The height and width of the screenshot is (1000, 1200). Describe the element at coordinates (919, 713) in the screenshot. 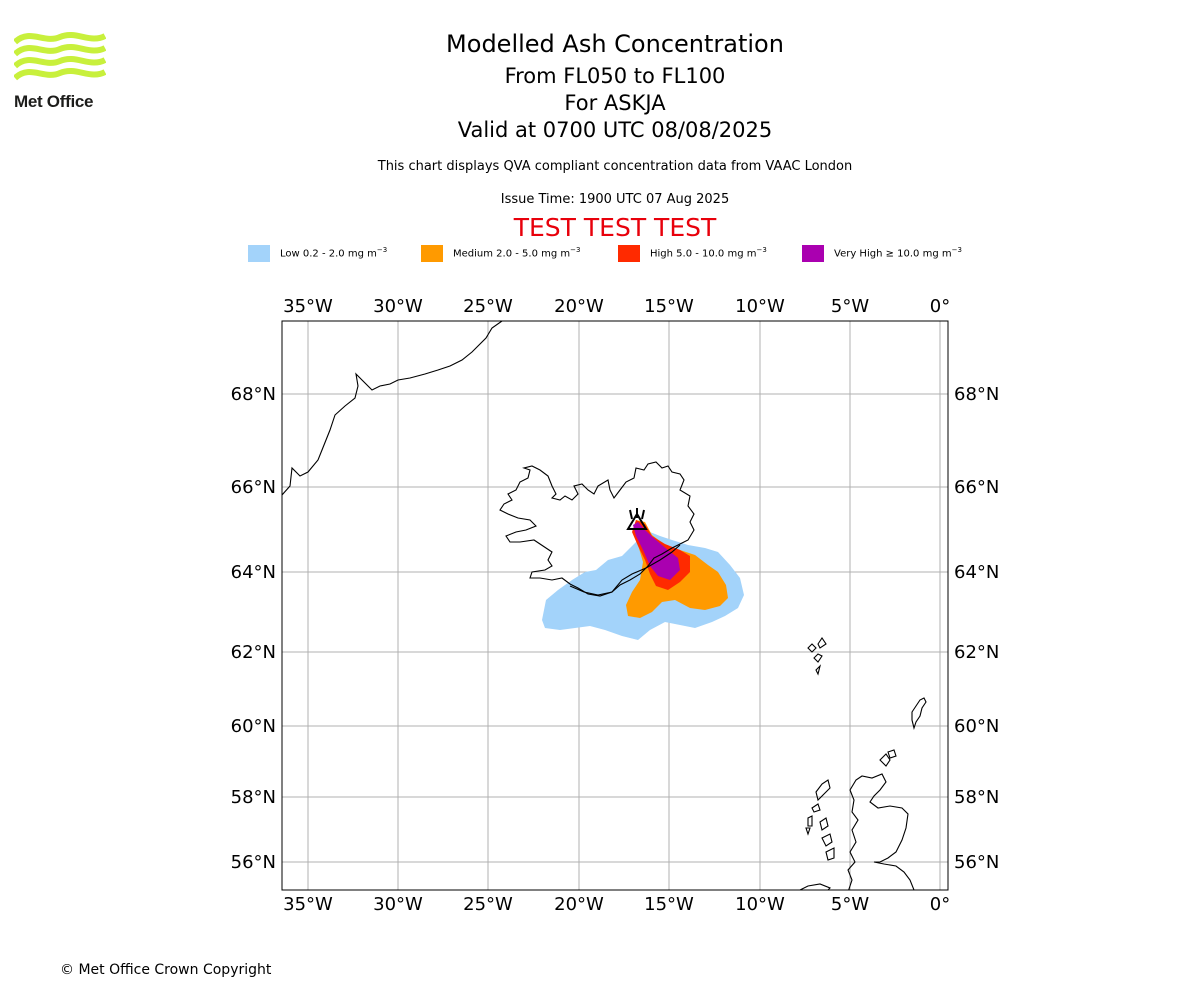

I see `shetland-islands` at that location.